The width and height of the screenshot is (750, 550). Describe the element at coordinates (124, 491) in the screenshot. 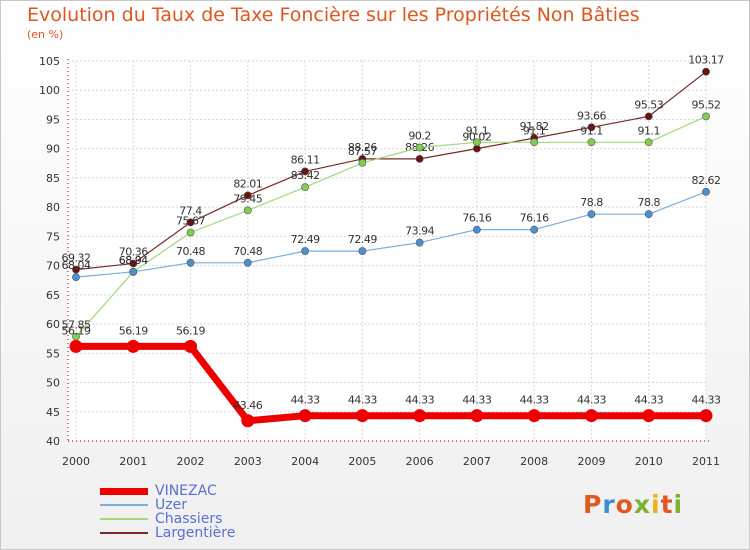

I see `legend-swatch-vinezac` at that location.